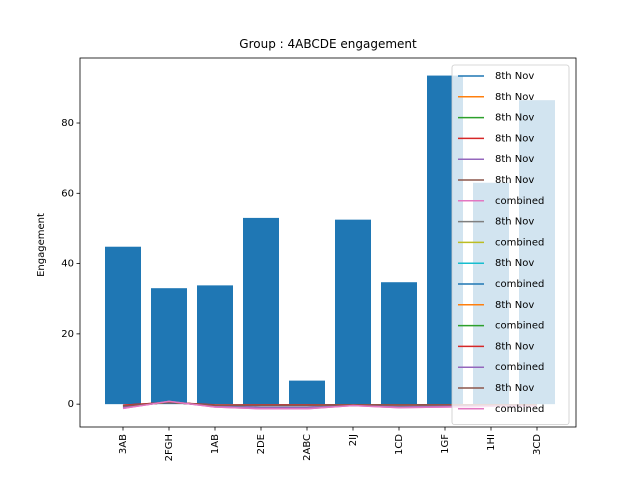 This screenshot has width=640, height=480. What do you see at coordinates (353, 312) in the screenshot?
I see `bar-2IJ` at bounding box center [353, 312].